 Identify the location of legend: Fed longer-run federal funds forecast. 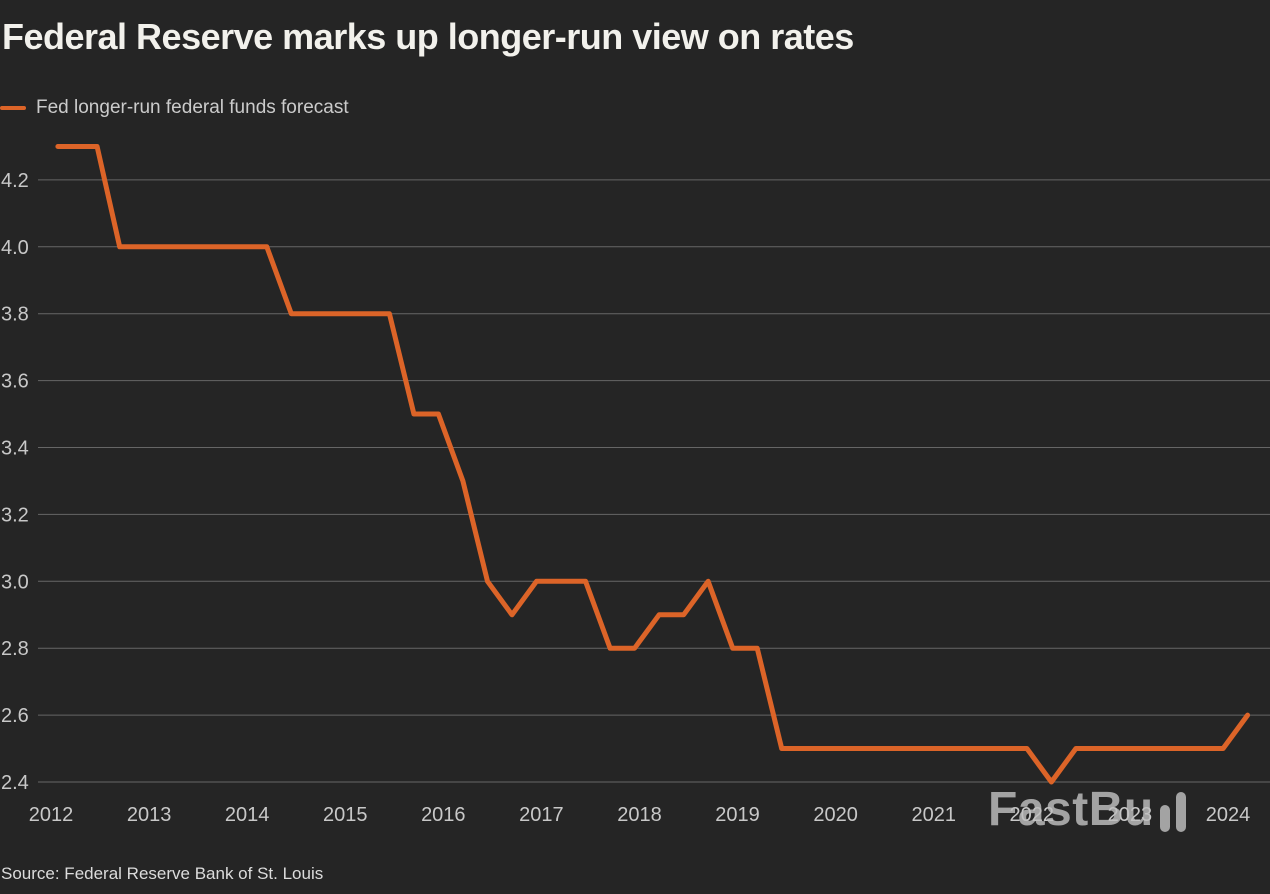
(174, 108).